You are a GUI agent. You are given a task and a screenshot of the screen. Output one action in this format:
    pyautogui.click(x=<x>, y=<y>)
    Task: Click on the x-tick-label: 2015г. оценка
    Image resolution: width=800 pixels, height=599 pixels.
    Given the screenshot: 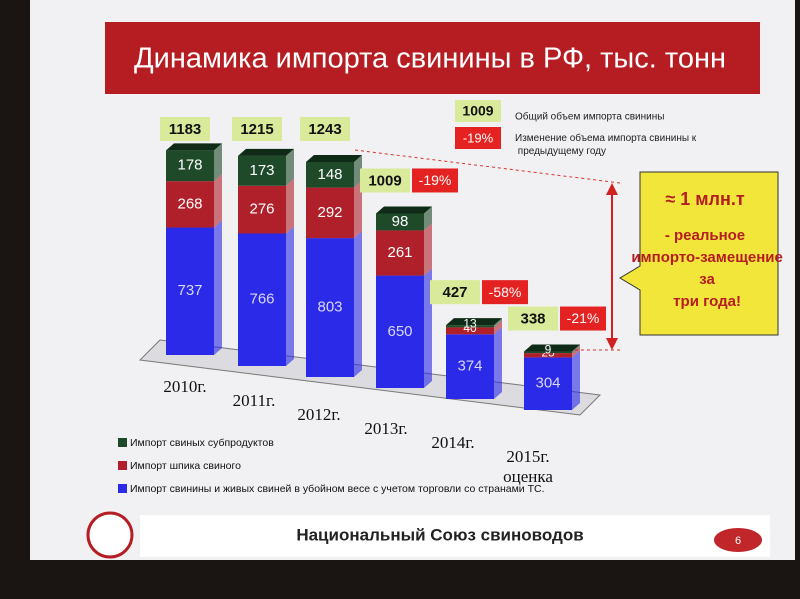 What is the action you would take?
    pyautogui.click(x=528, y=466)
    